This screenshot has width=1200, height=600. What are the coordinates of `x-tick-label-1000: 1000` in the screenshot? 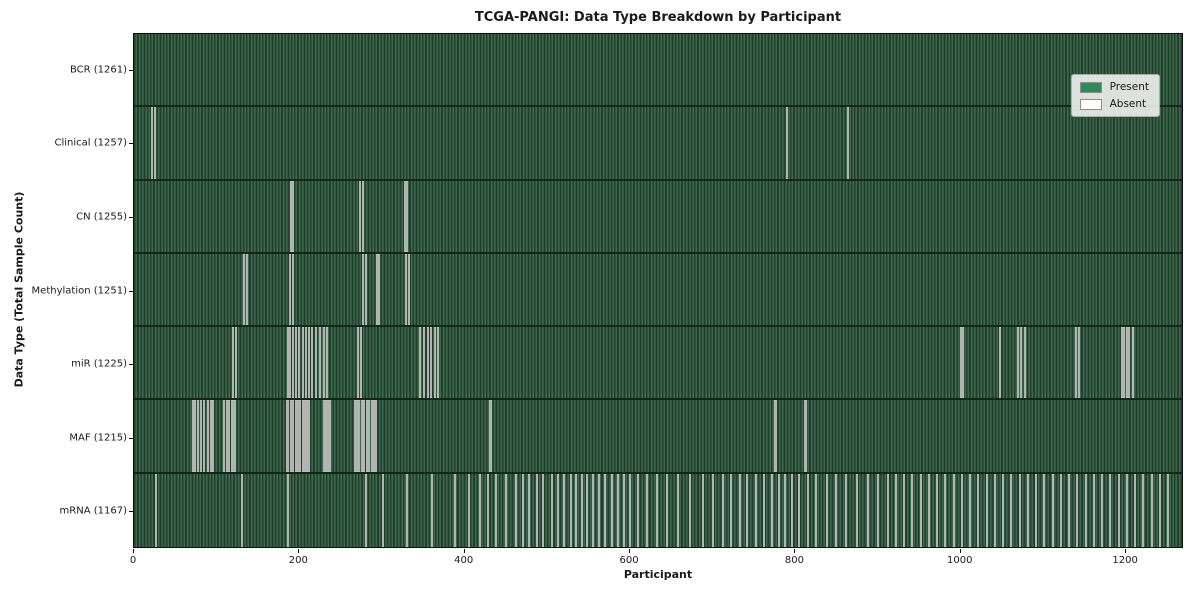 It's located at (960, 560).